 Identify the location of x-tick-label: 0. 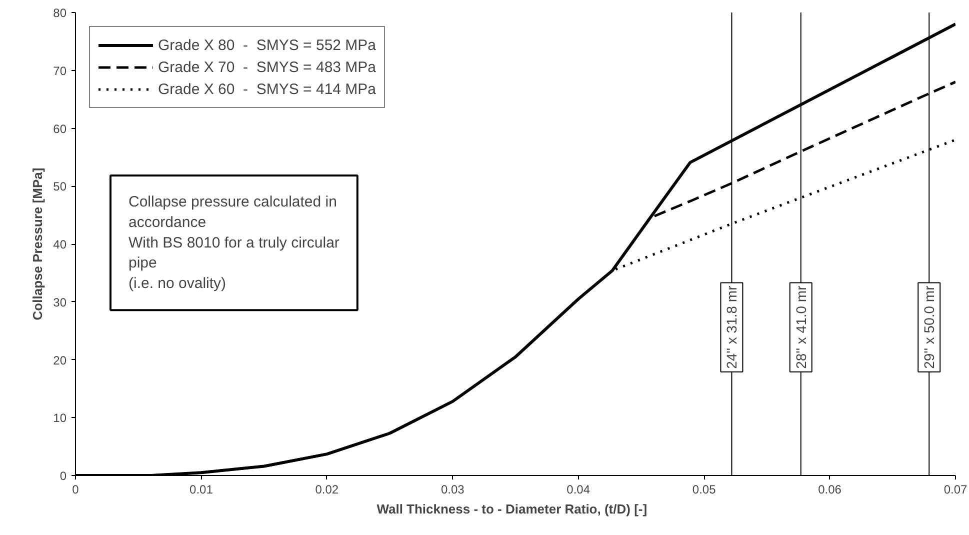
(76, 489).